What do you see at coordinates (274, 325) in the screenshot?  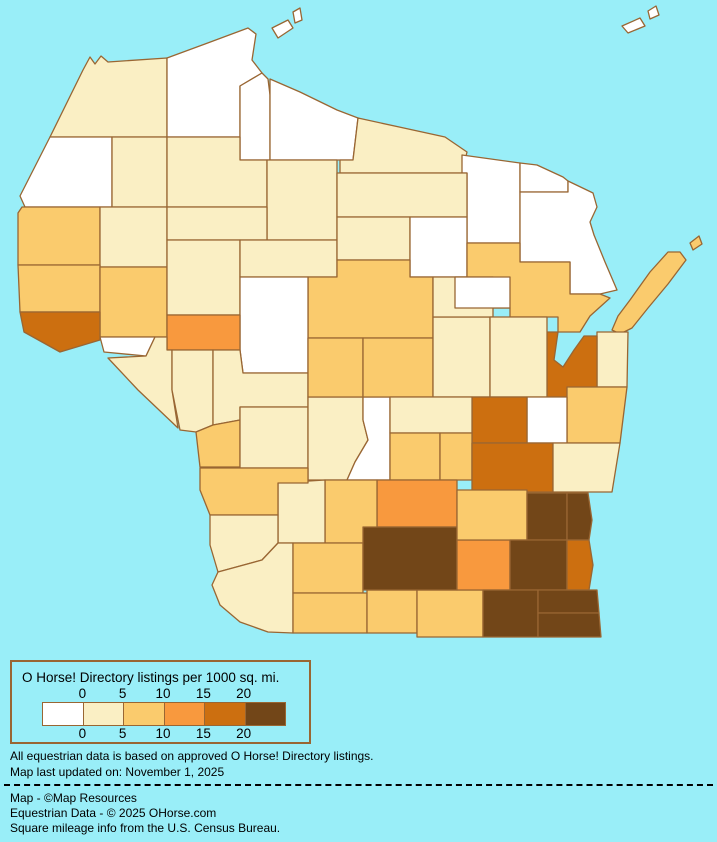 I see `county-clark` at bounding box center [274, 325].